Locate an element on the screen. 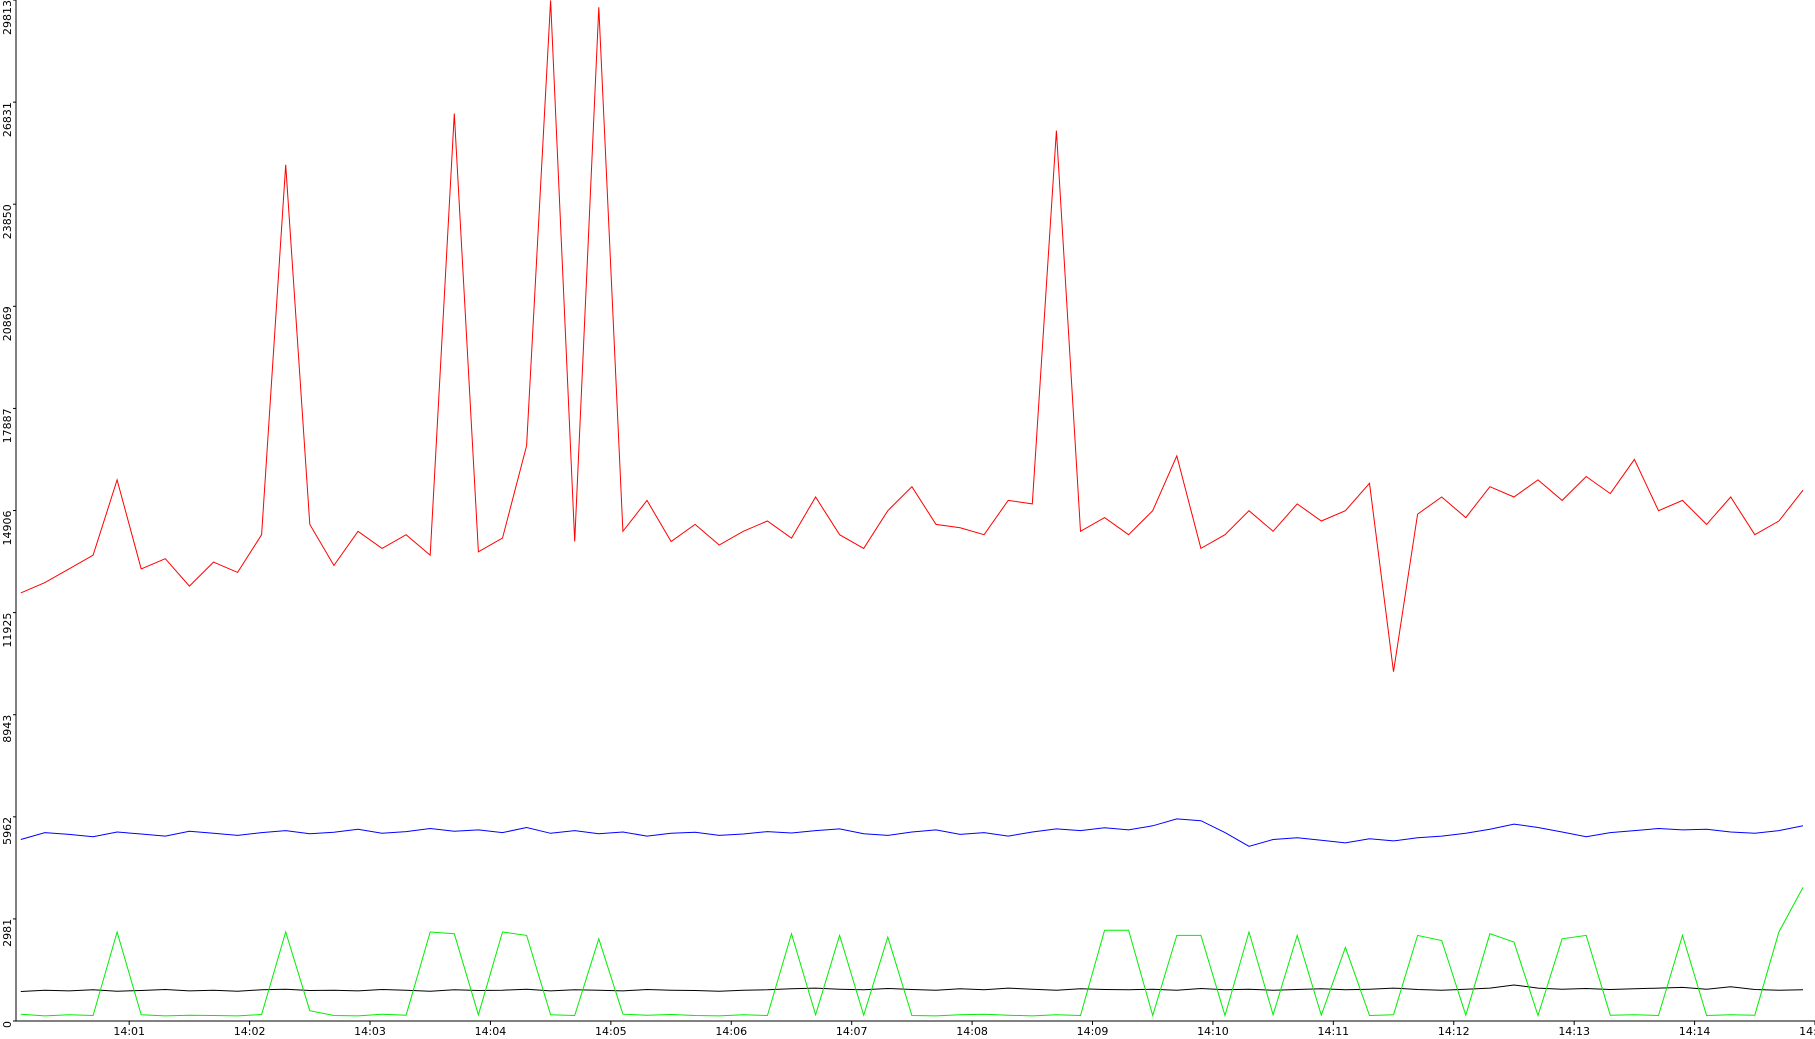 The image size is (1815, 1039). y-tick-label: 8943 is located at coordinates (7, 729).